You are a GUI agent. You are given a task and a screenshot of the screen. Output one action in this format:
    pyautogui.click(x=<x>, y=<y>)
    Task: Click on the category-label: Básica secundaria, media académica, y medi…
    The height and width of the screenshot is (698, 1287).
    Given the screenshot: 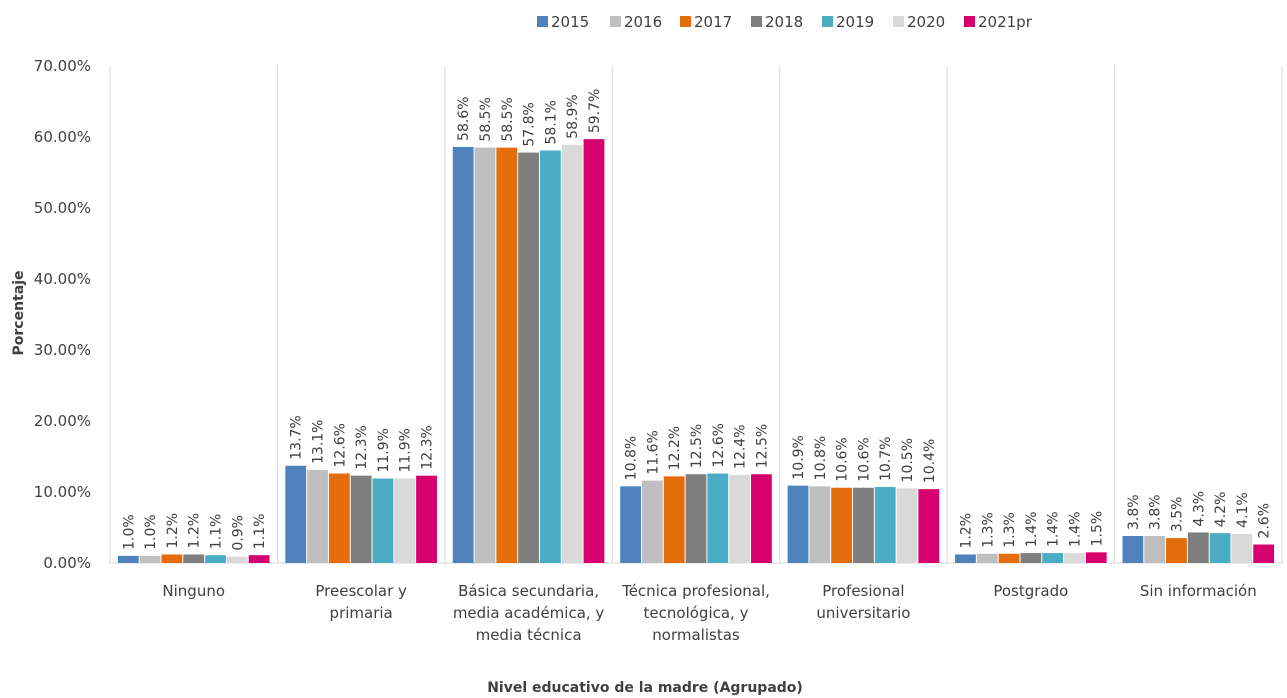 What is the action you would take?
    pyautogui.click(x=529, y=613)
    